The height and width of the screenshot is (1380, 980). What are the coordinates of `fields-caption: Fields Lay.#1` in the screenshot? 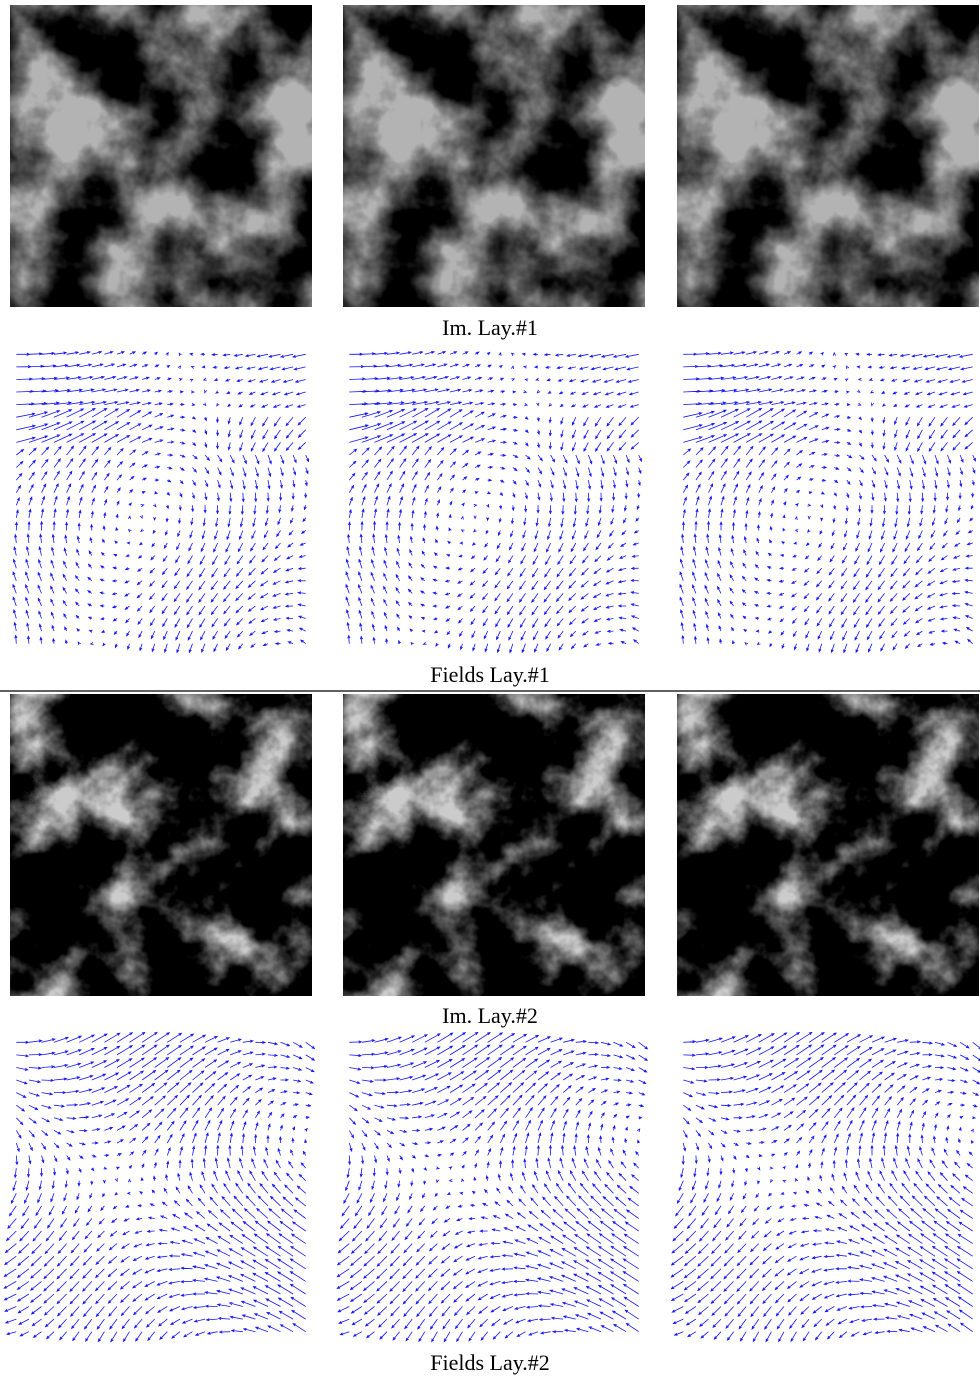 It's located at (490, 674).